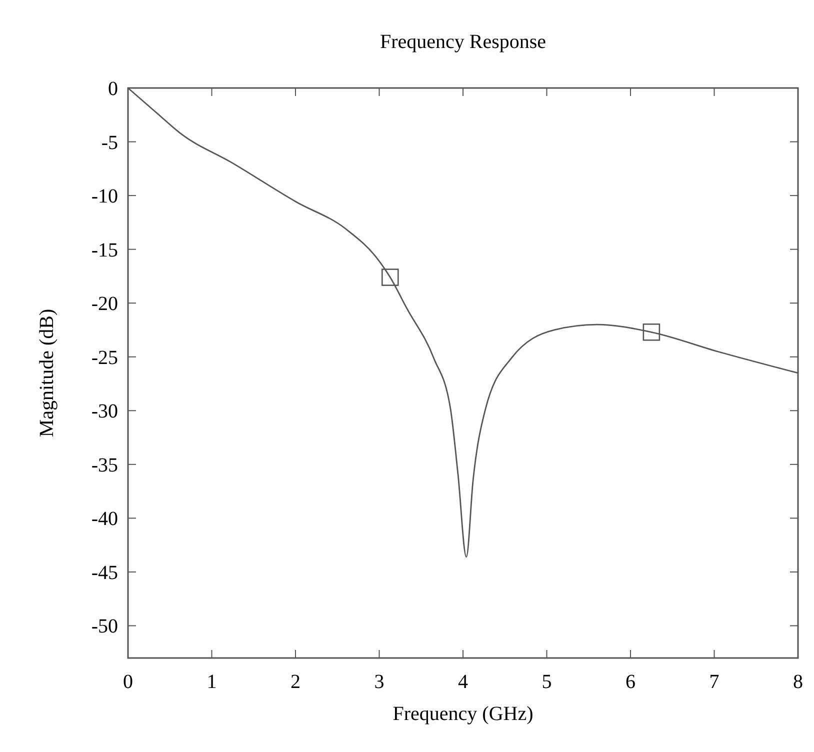  Describe the element at coordinates (463, 42) in the screenshot. I see `chart-title: Frequency Response` at that location.